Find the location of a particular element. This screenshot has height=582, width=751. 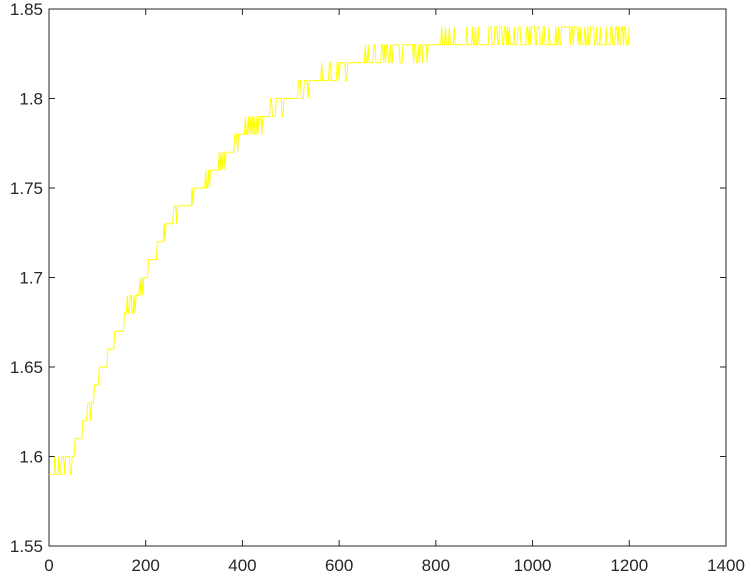

x-tick-label: 1000 is located at coordinates (533, 565).